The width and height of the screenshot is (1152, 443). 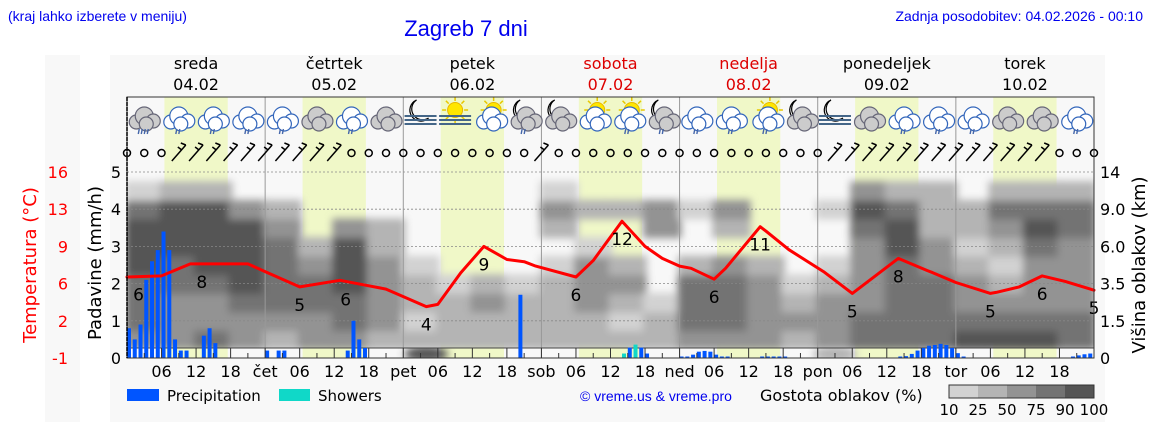 I want to click on day-name: nedelja, so click(x=748, y=63).